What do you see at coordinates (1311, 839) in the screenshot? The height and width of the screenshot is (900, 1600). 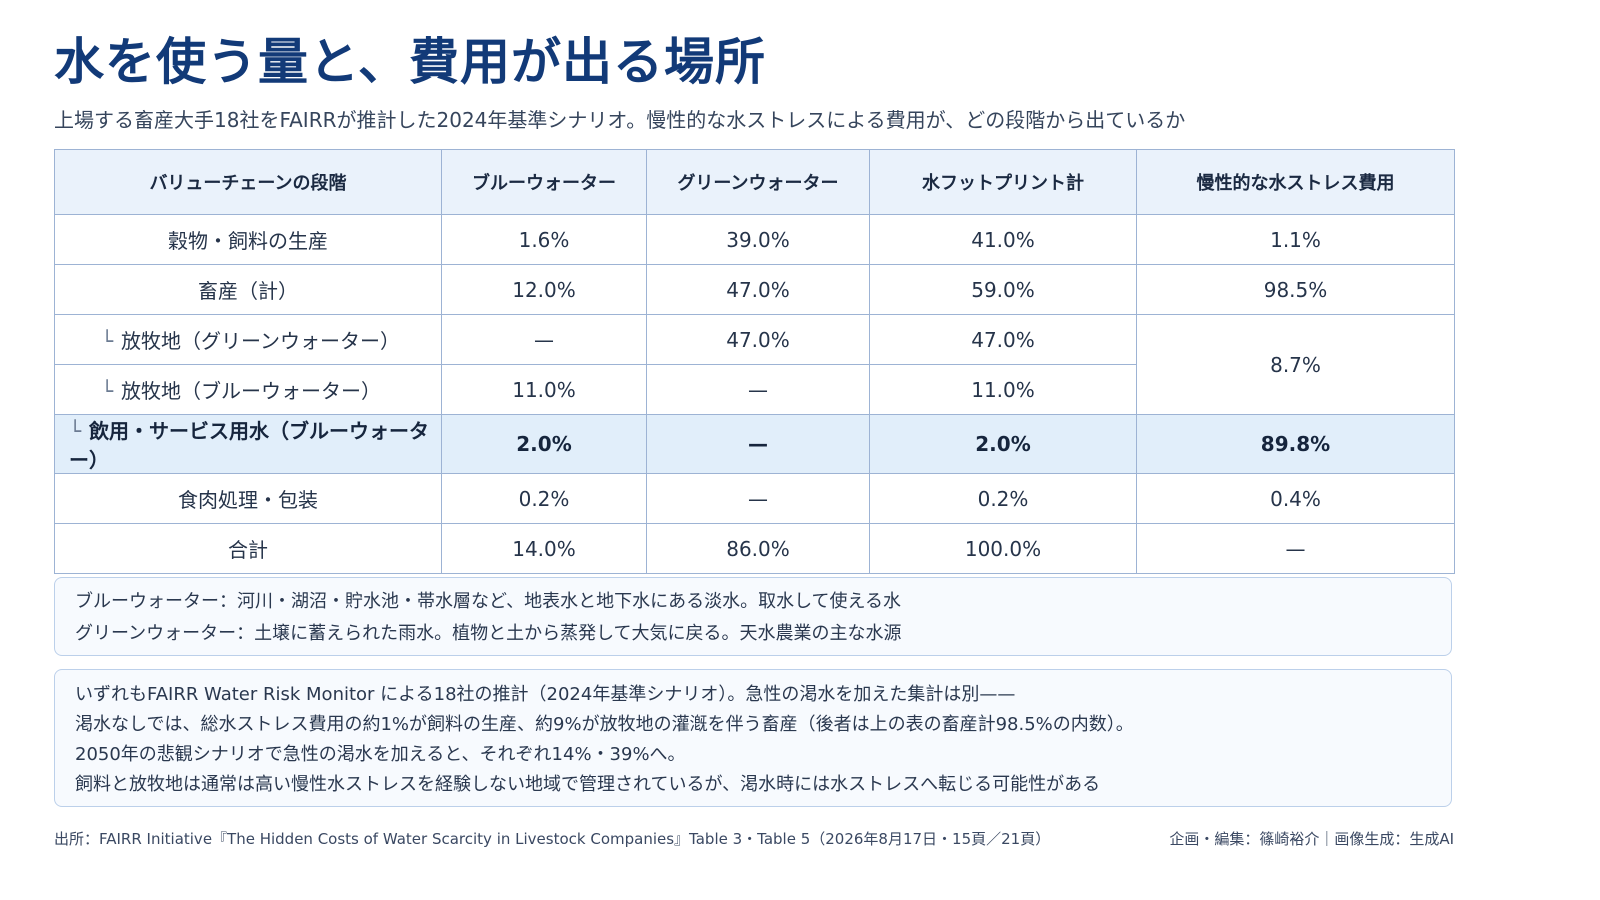 I see `credit-line: 企画・編集：篠崎裕介｜画像生成：生成AI` at bounding box center [1311, 839].